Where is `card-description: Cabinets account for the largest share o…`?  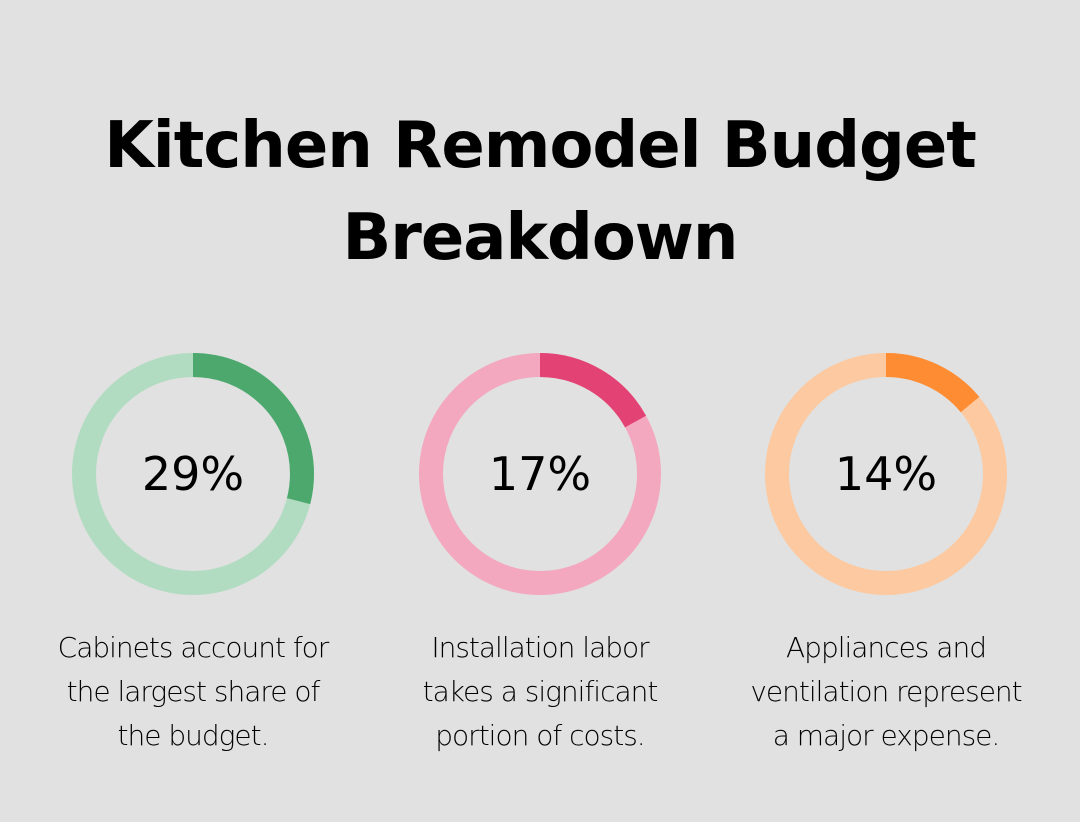
card-description: Cabinets account for the largest share o… is located at coordinates (193, 692).